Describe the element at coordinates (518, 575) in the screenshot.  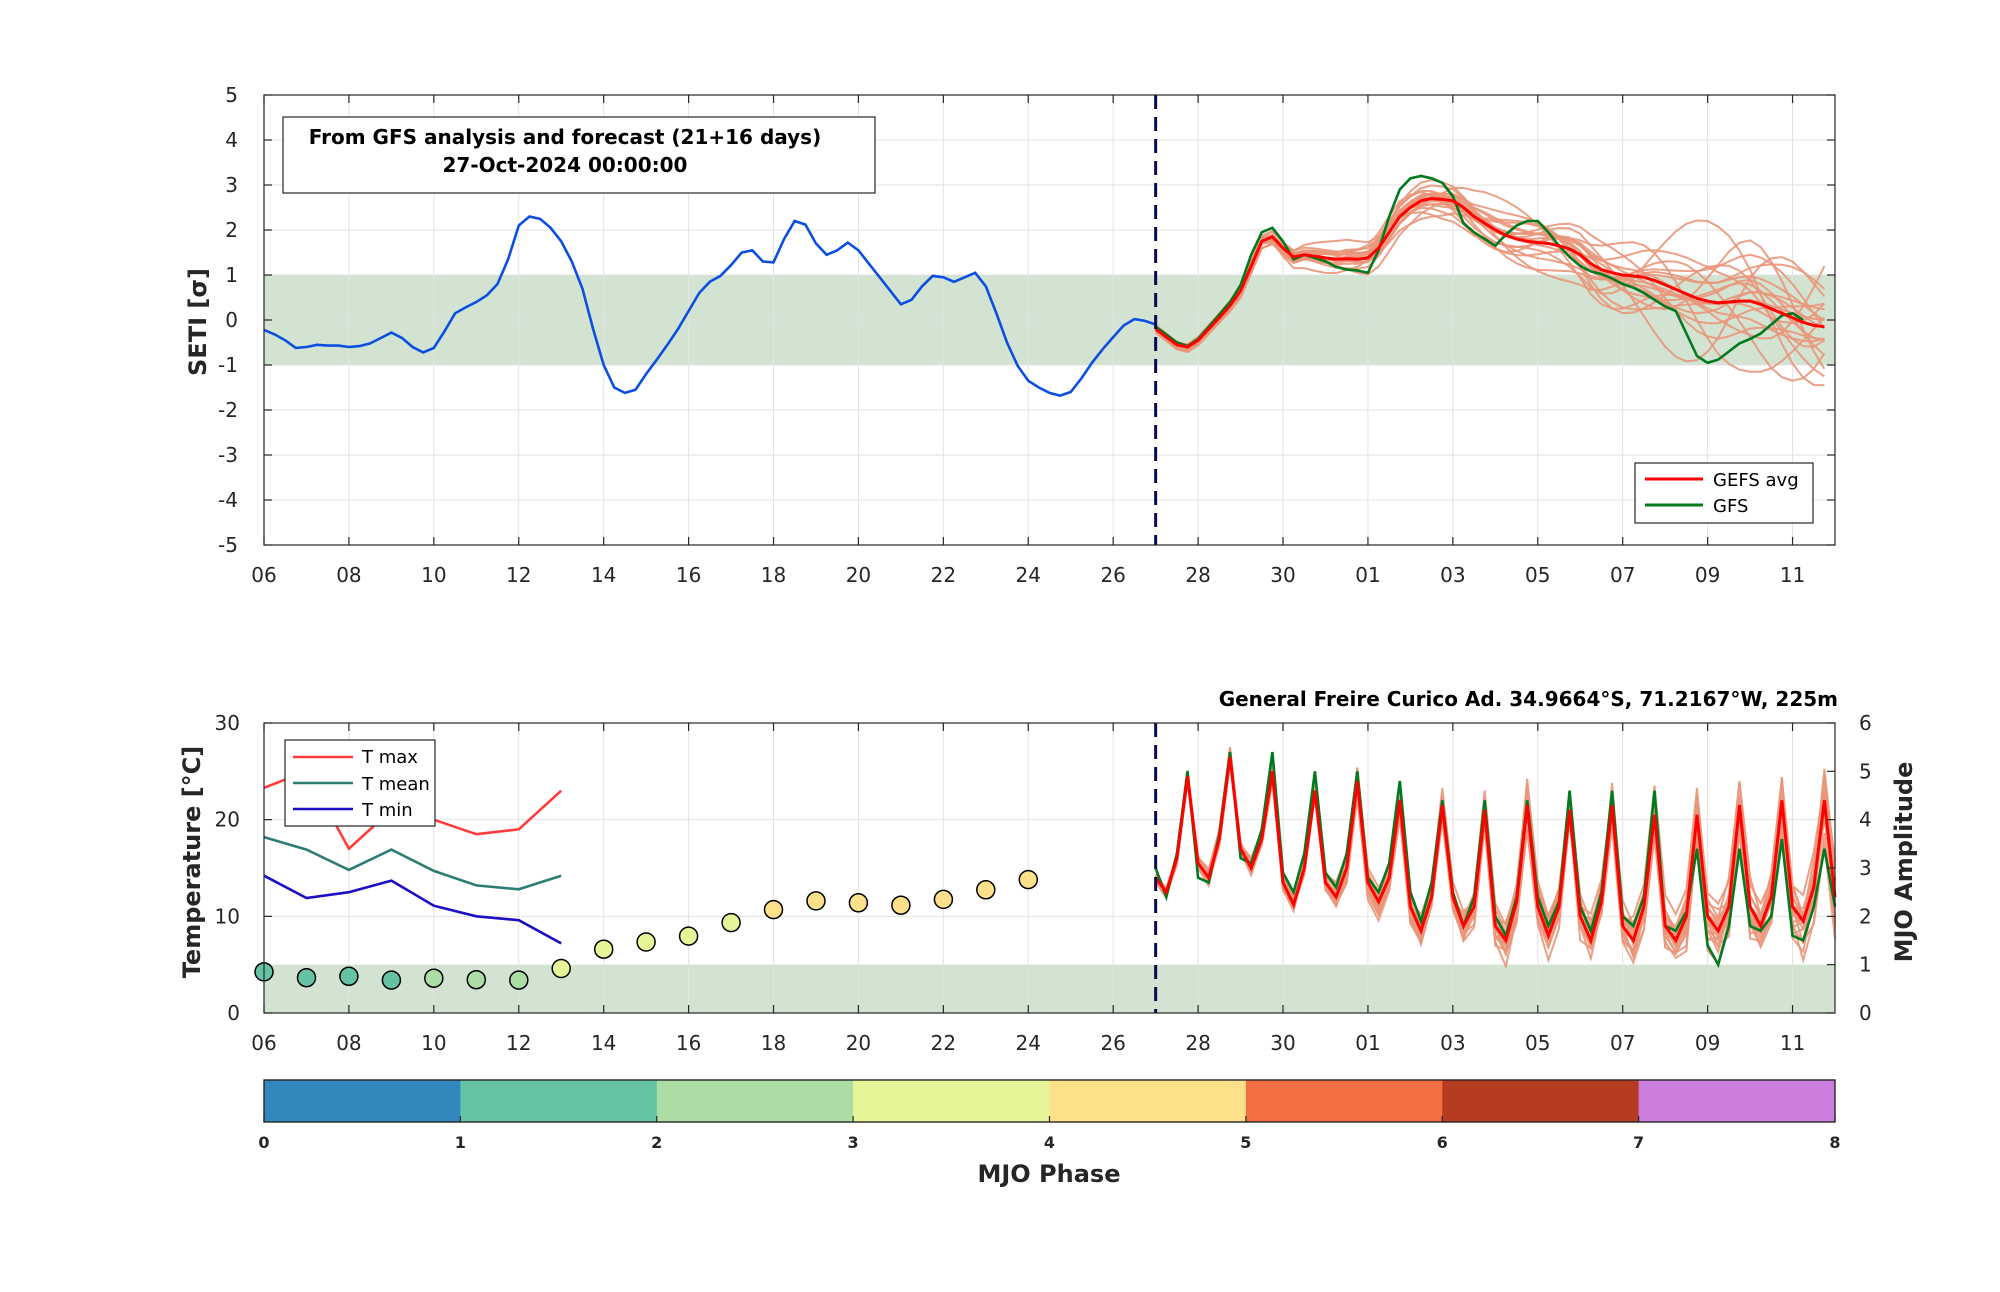
I see `x-tick-label: 12` at that location.